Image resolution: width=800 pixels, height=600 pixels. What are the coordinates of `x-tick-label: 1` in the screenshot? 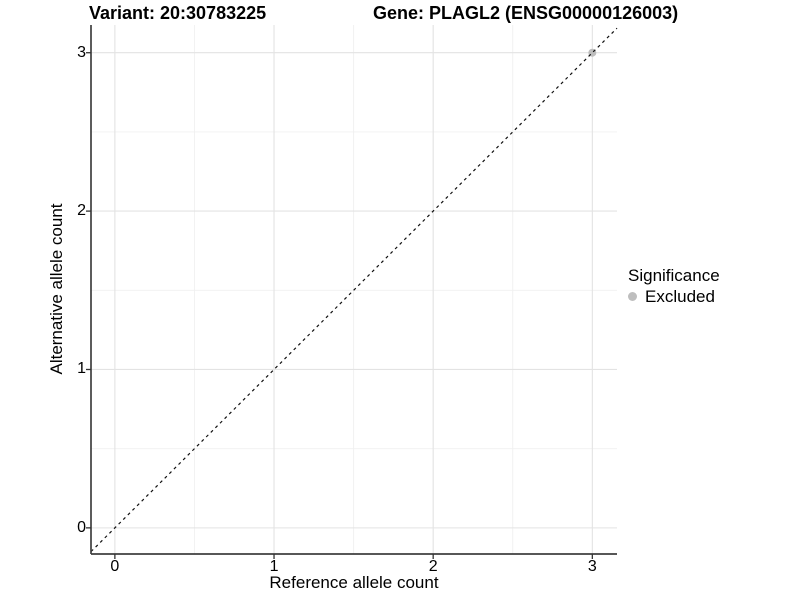 It's located at (274, 566).